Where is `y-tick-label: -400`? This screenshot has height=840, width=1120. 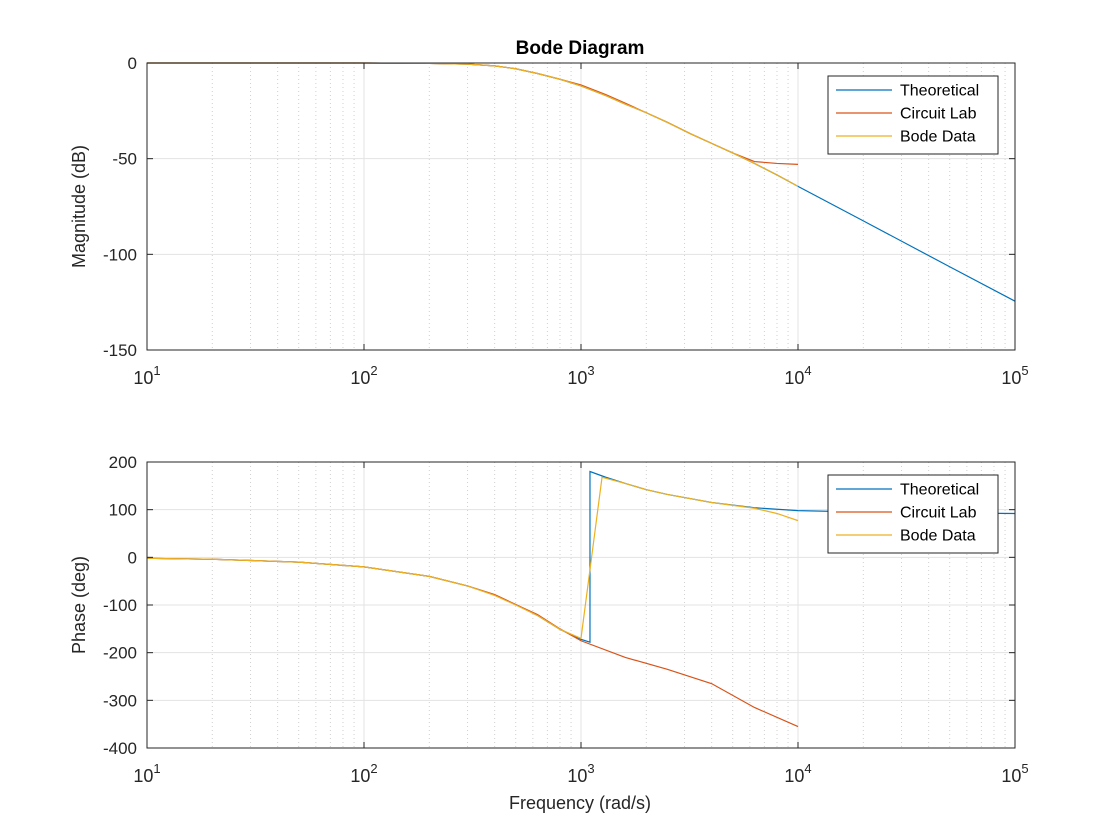 y-tick-label: -400 is located at coordinates (120, 748).